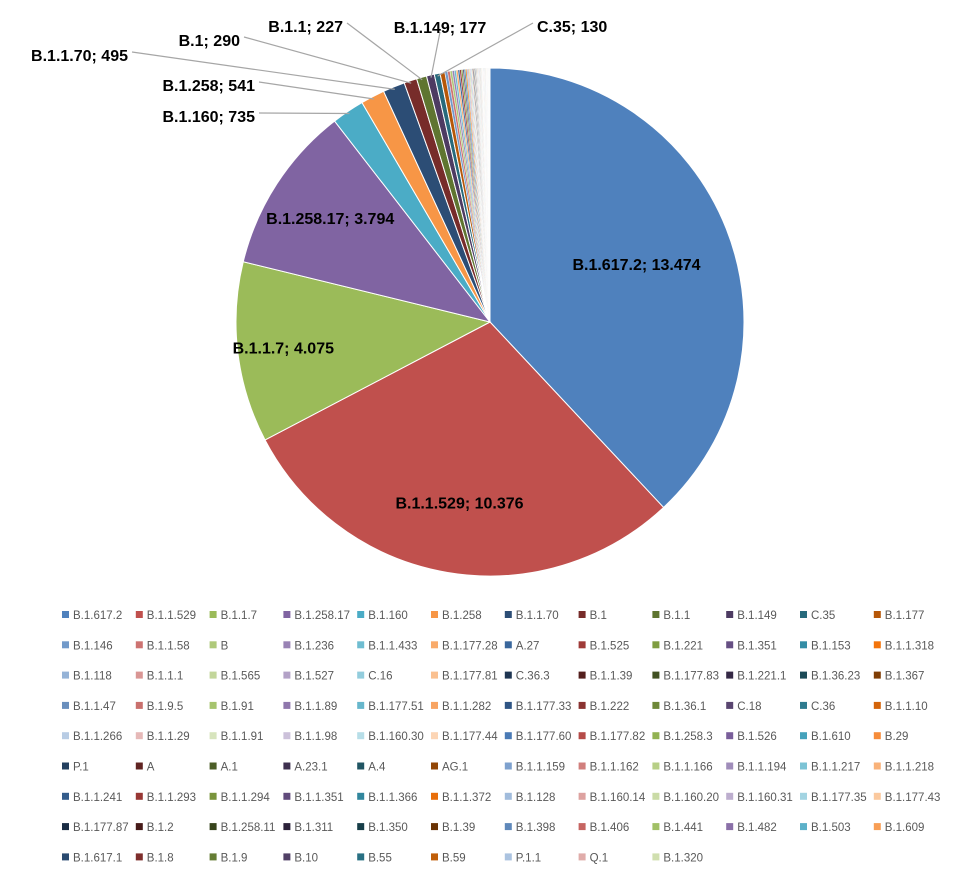 The image size is (980, 889). Describe the element at coordinates (823, 616) in the screenshot. I see `legend-label: C.35` at that location.